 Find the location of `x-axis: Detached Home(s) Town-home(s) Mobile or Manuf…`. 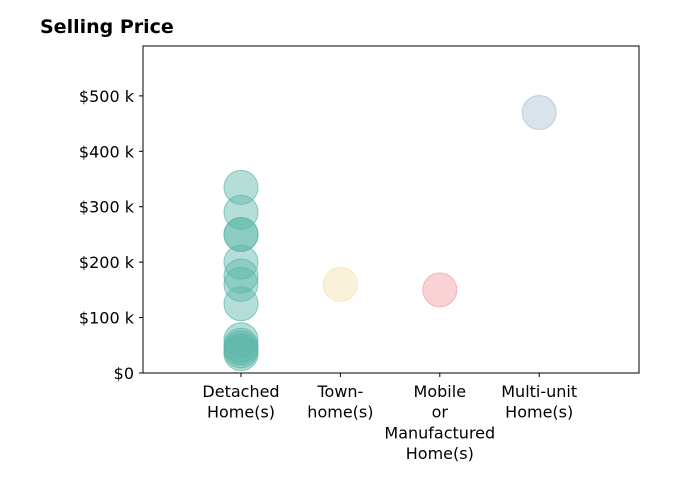

x-axis: Detached Home(s) Town-home(s) Mobile or Manuf… is located at coordinates (389, 418).